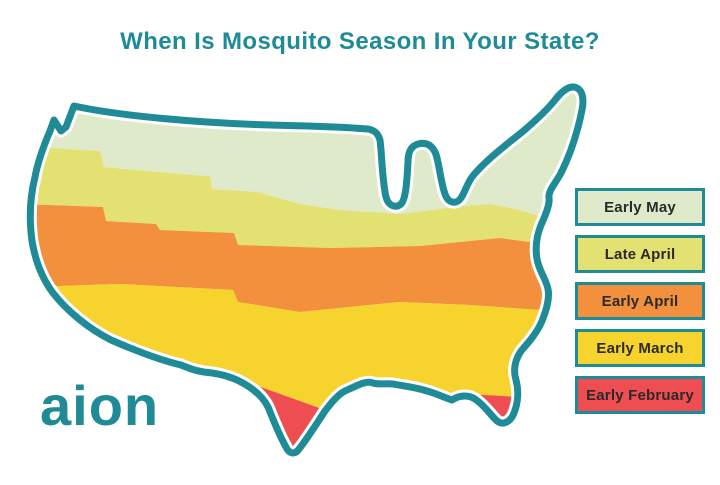 The height and width of the screenshot is (485, 720). I want to click on legend-item-late-april: Late April, so click(640, 254).